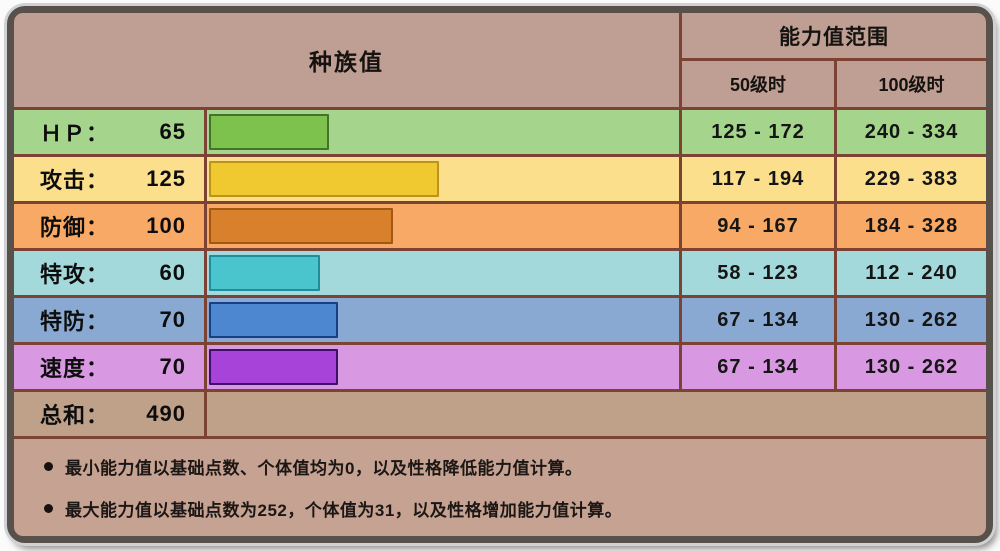  What do you see at coordinates (166, 413) in the screenshot?
I see `total-value: 490` at bounding box center [166, 413].